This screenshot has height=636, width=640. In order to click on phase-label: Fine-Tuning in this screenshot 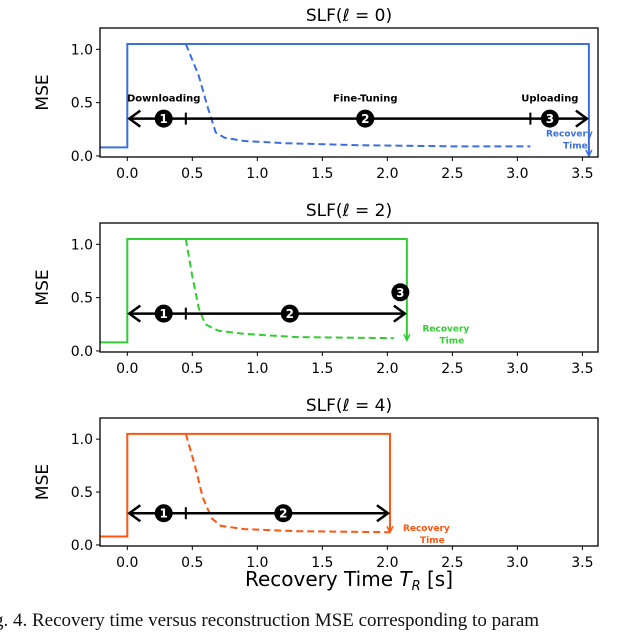, I will do `click(365, 99)`.